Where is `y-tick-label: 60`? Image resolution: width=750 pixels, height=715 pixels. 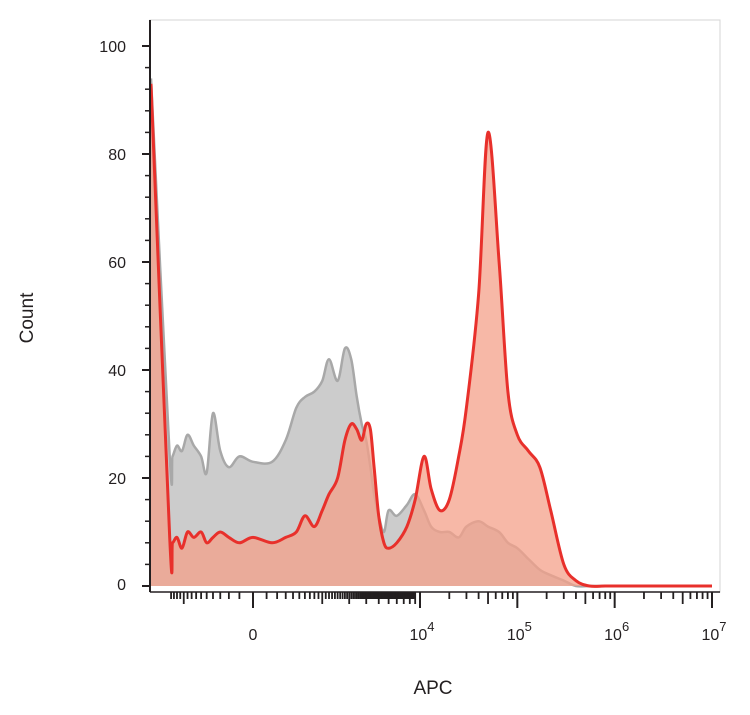 y-tick-label: 60 is located at coordinates (117, 263).